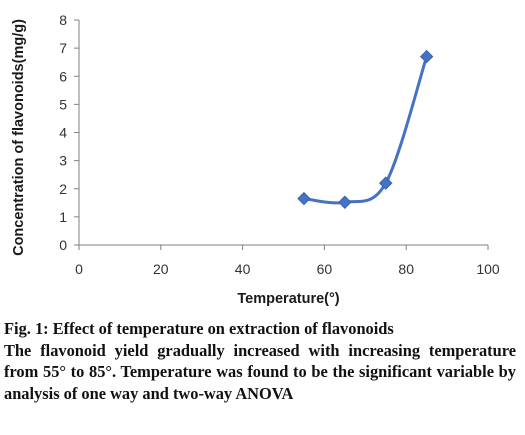  Describe the element at coordinates (243, 269) in the screenshot. I see `x-tick-label: 40` at that location.